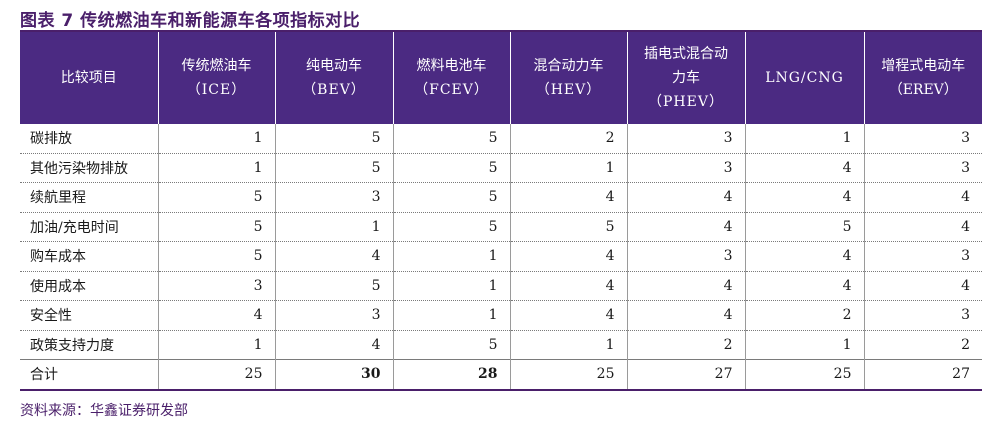  Describe the element at coordinates (501, 31) in the screenshot. I see `title-rule` at that location.